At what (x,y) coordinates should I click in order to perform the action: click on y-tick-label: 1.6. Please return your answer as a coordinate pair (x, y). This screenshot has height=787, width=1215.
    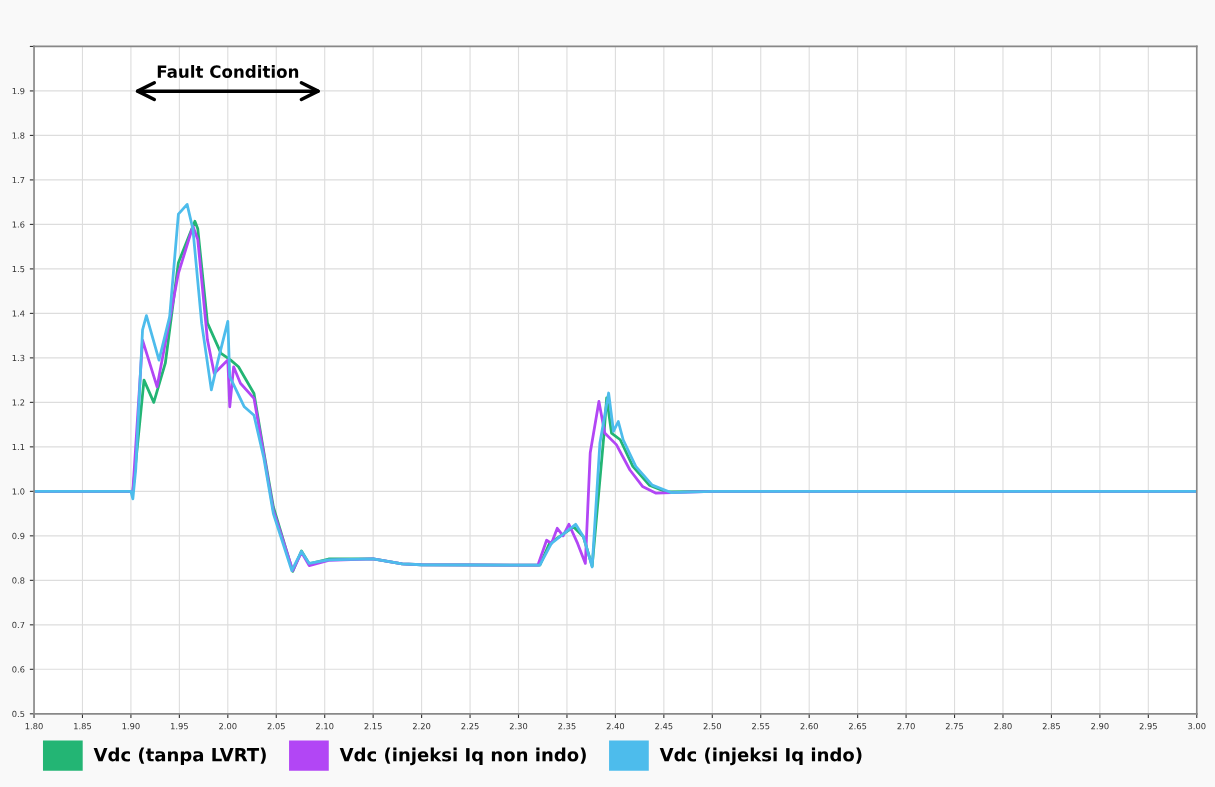
    Looking at the image, I should click on (18, 224).